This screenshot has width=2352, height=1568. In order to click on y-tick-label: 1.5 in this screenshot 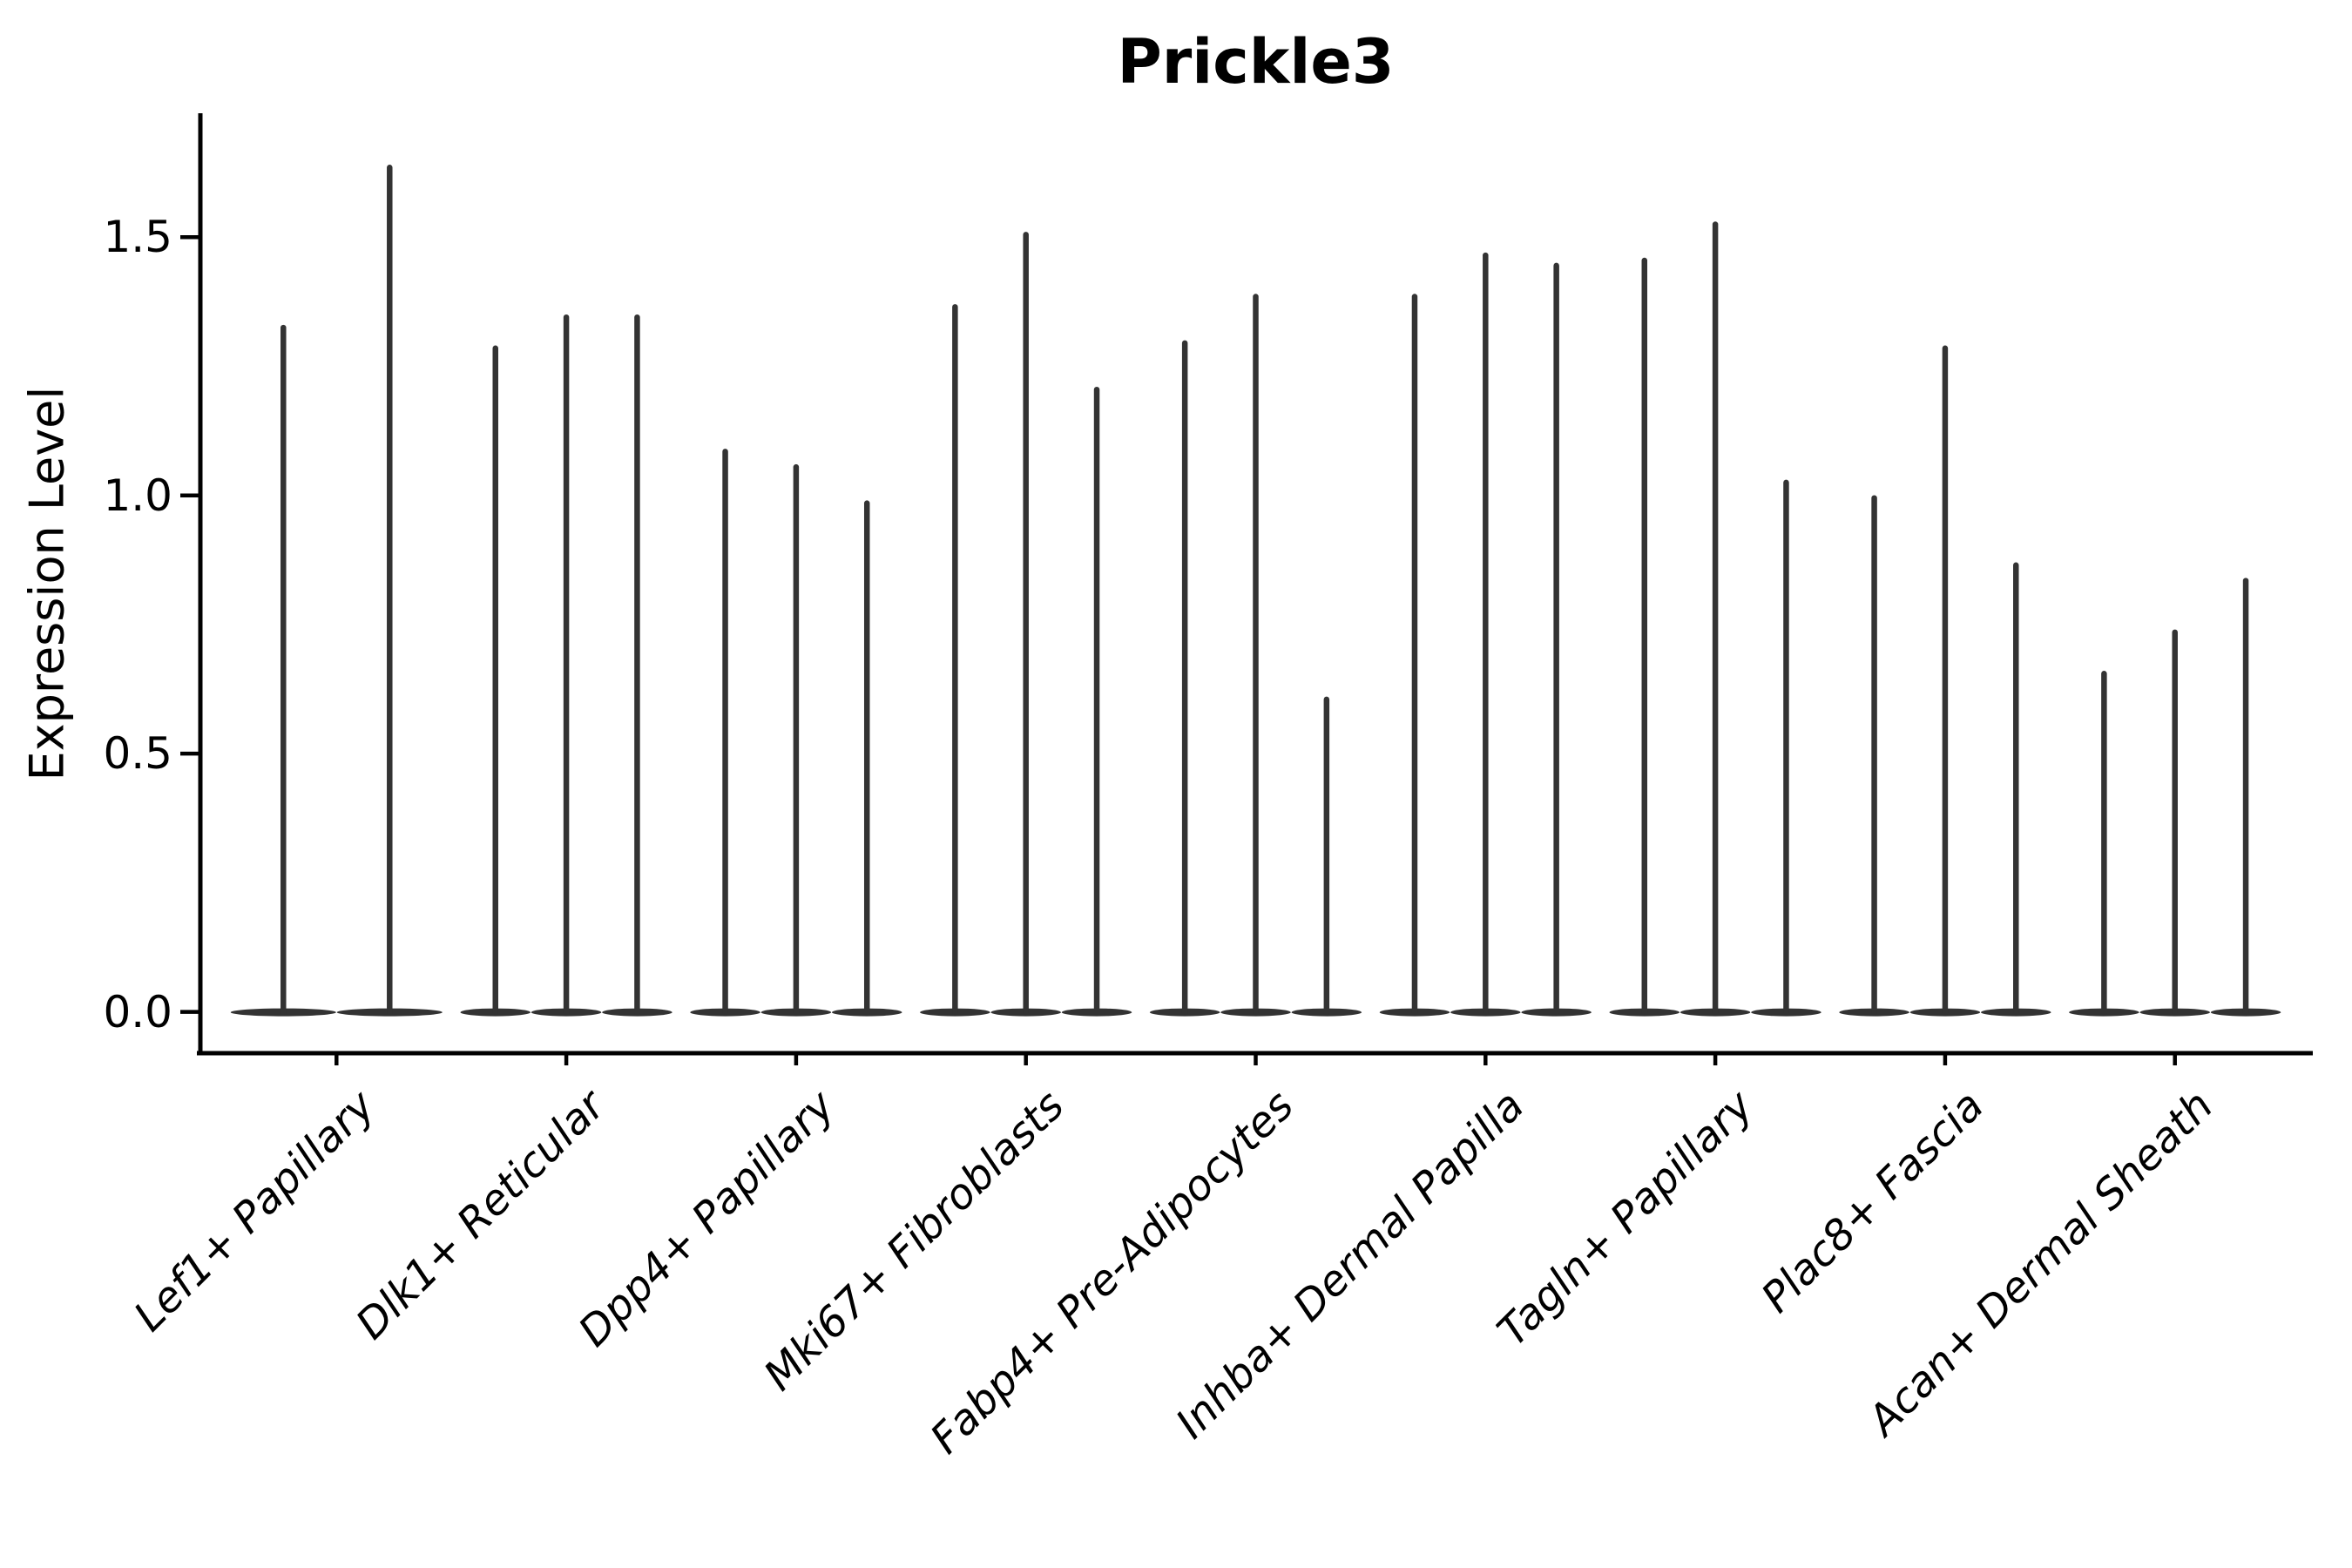, I will do `click(137, 238)`.